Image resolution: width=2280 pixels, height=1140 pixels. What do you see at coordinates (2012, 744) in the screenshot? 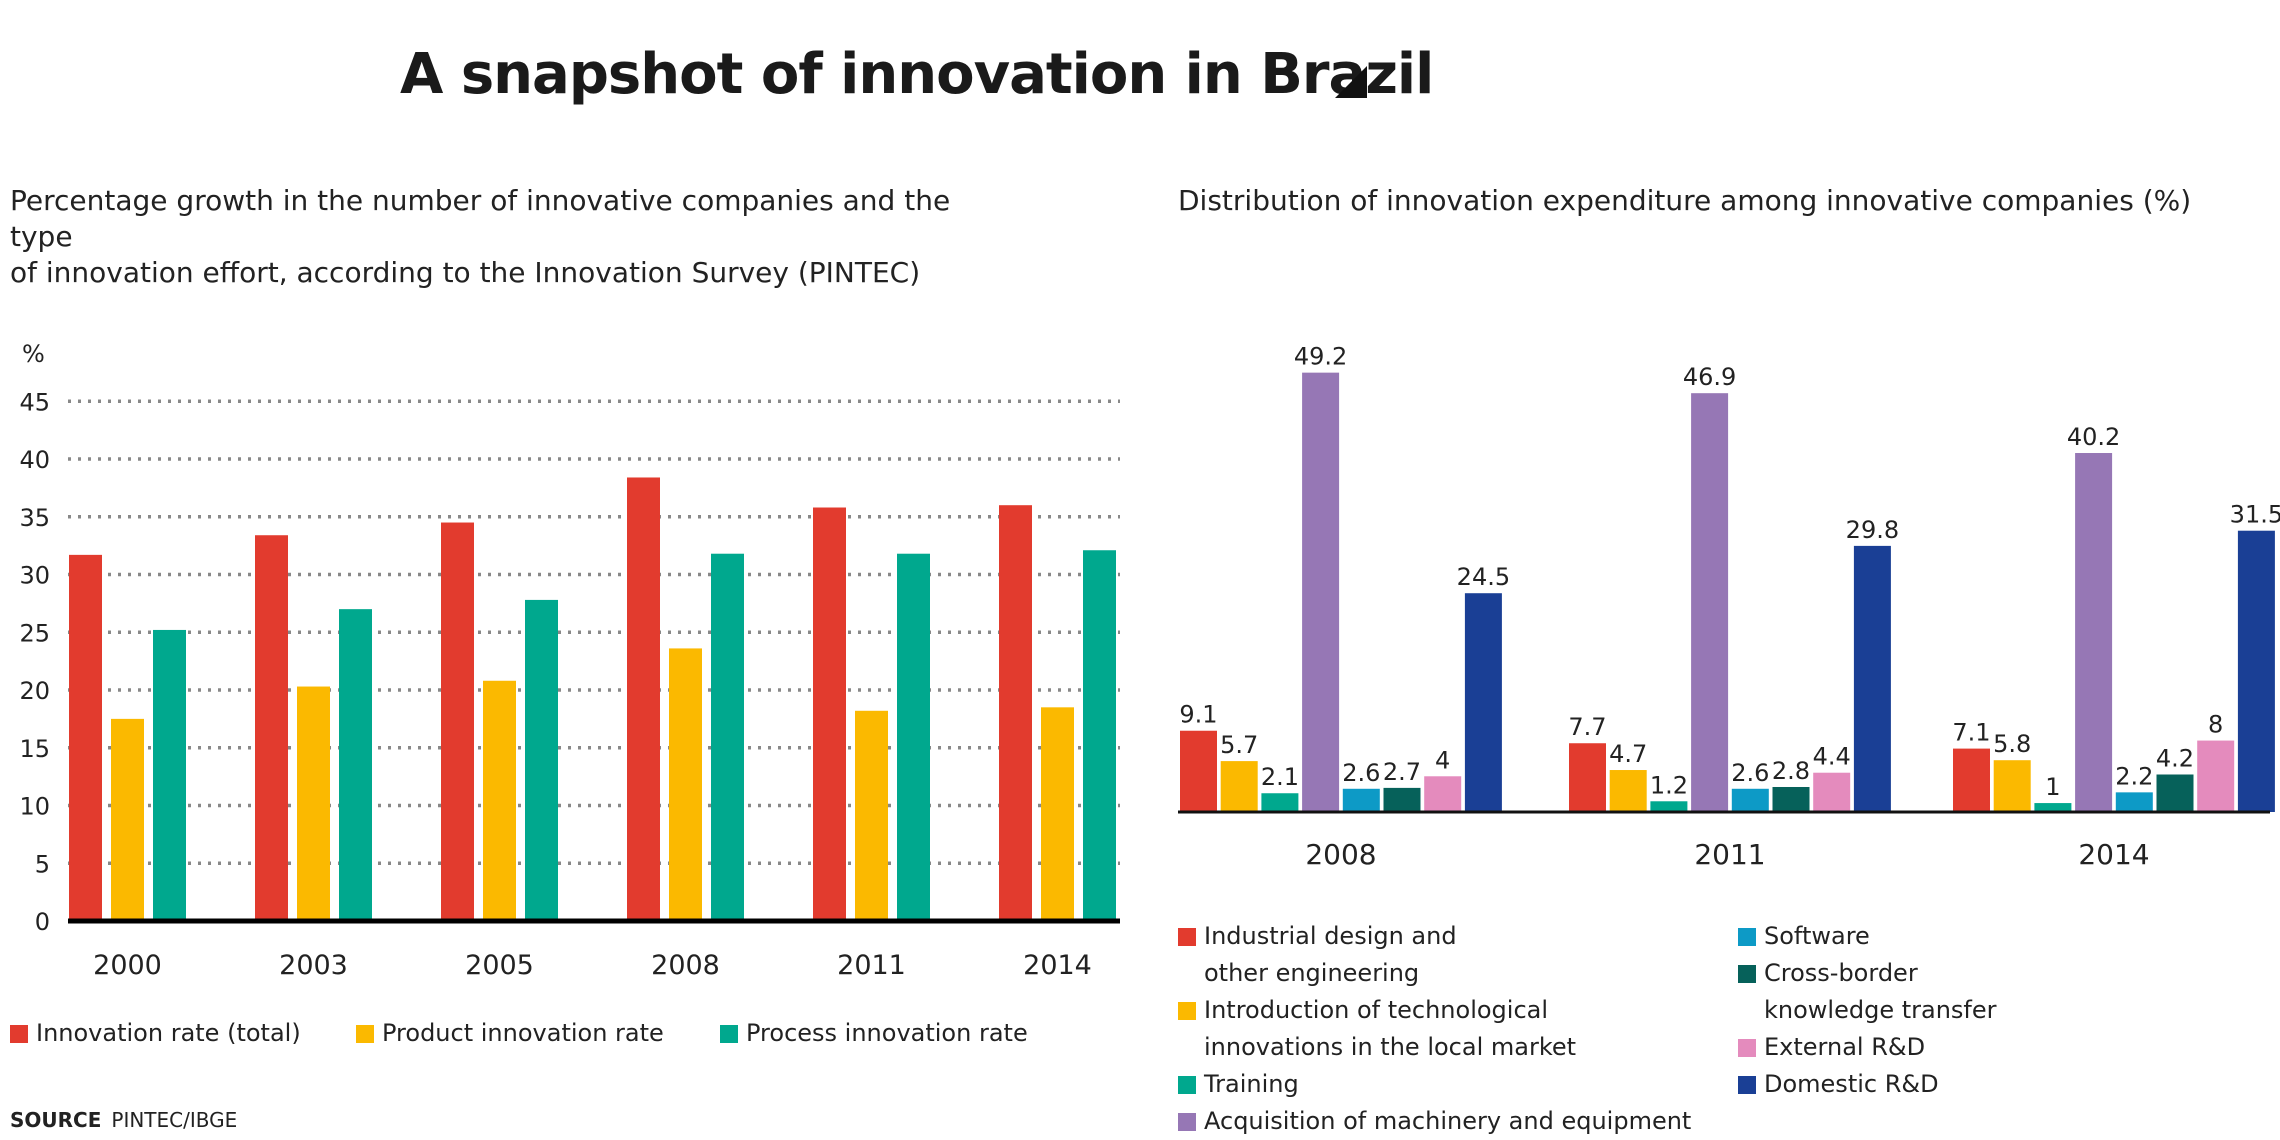
I see `data-label: 5.8` at bounding box center [2012, 744].